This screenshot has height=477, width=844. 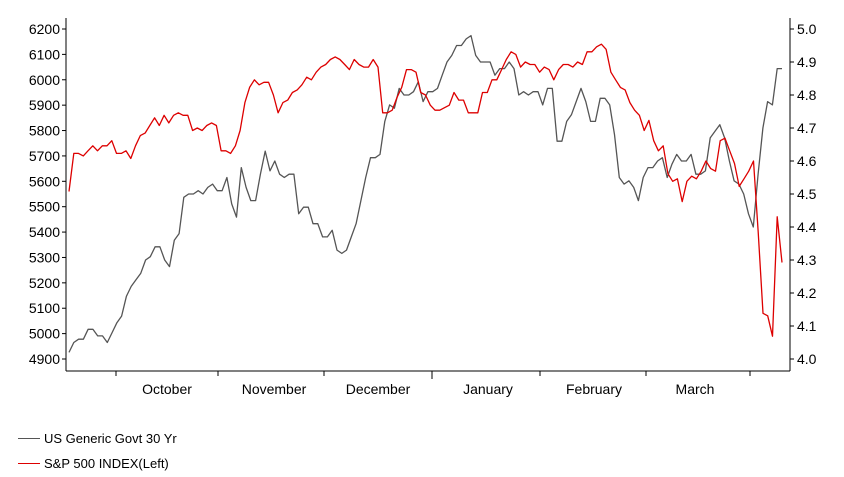 What do you see at coordinates (807, 95) in the screenshot?
I see `right-tick-label: 4.8` at bounding box center [807, 95].